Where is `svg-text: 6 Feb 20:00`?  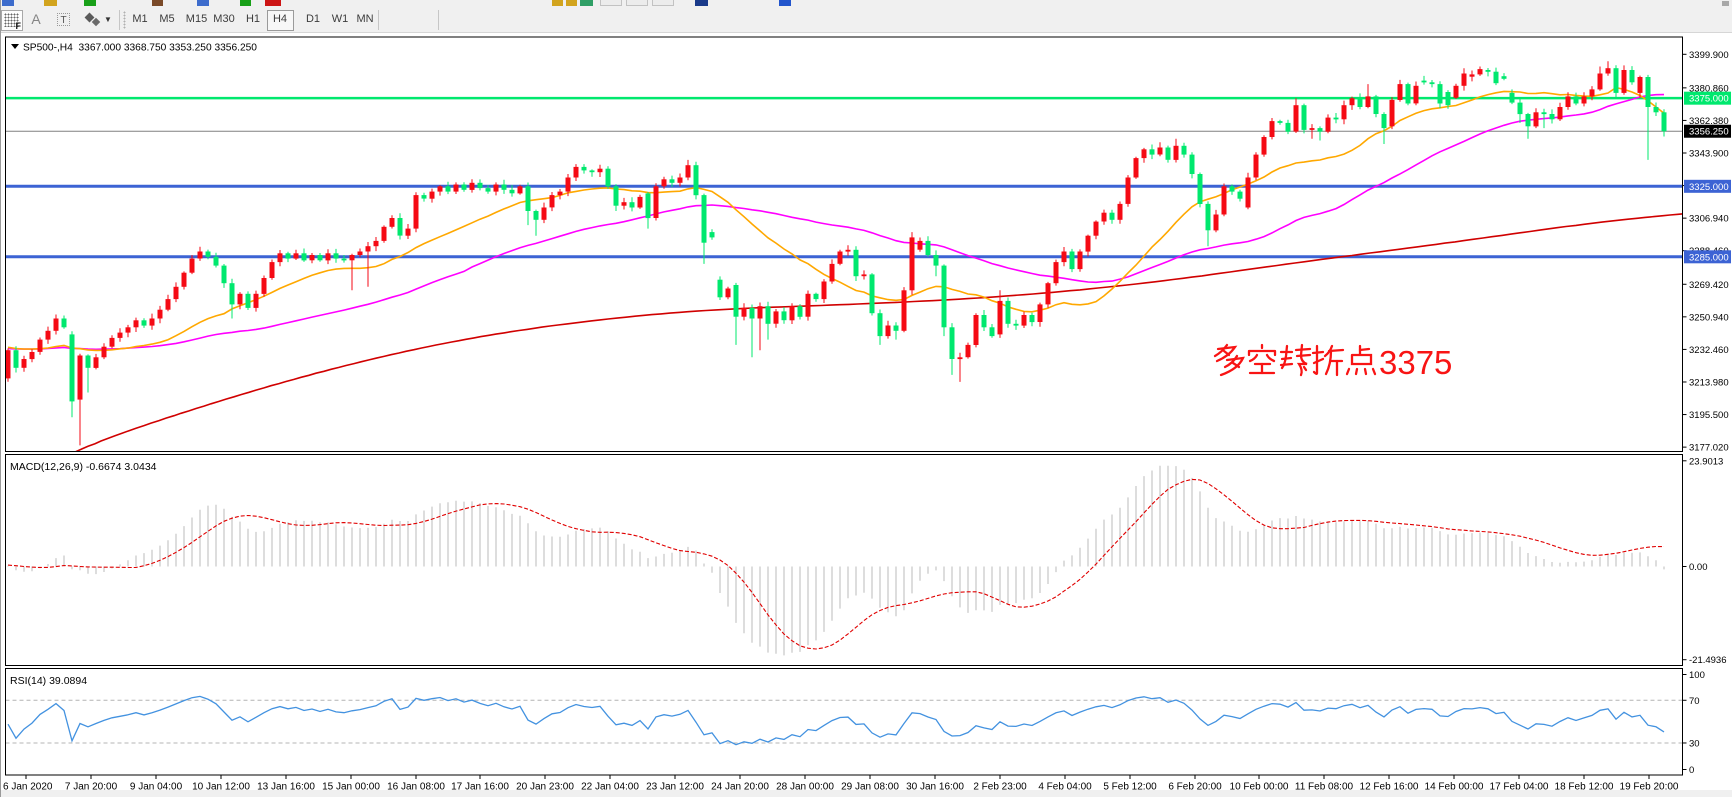
svg-text: 6 Feb 20:00 is located at coordinates (1195, 787).